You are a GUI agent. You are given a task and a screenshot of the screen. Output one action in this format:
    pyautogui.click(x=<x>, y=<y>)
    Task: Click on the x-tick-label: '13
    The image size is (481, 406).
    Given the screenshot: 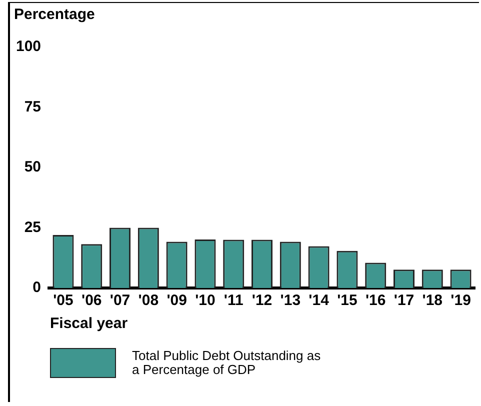 What is the action you would take?
    pyautogui.click(x=290, y=301)
    